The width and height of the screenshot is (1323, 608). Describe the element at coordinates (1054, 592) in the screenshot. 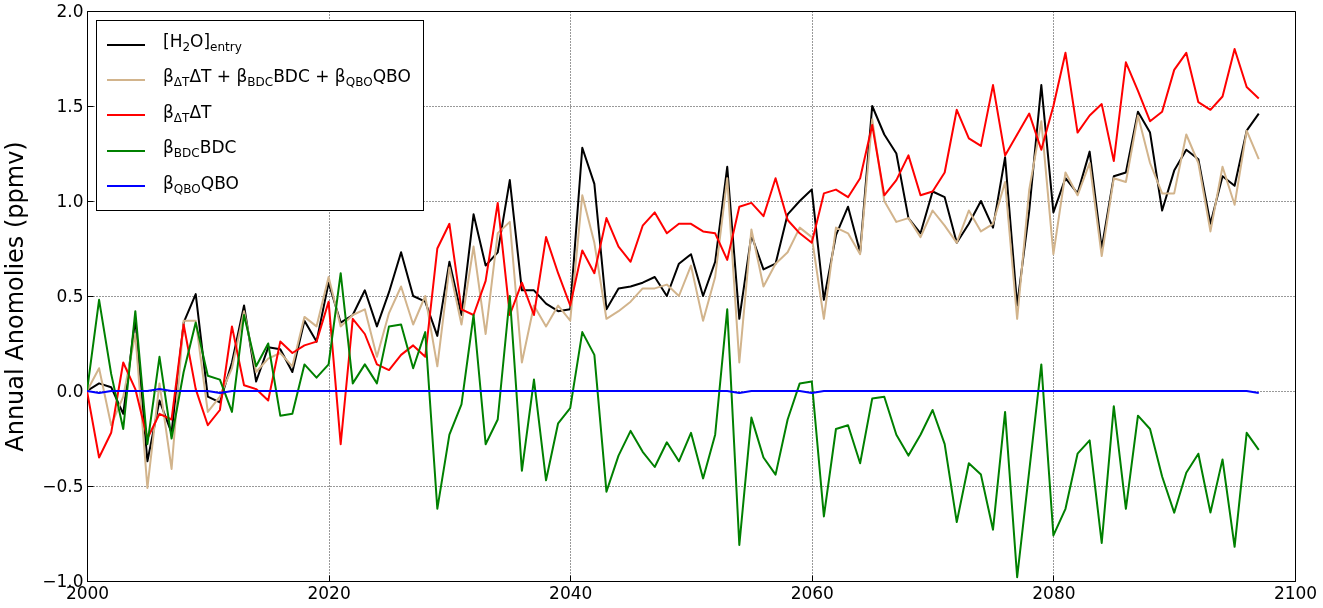

I see `x-tick-label: 2080` at that location.